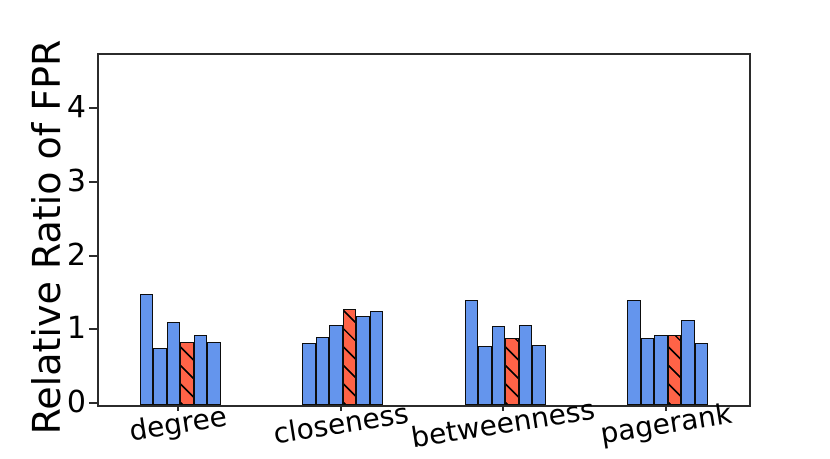 This screenshot has height=459, width=830. What do you see at coordinates (76, 255) in the screenshot?
I see `y-tick-label: 2` at bounding box center [76, 255].